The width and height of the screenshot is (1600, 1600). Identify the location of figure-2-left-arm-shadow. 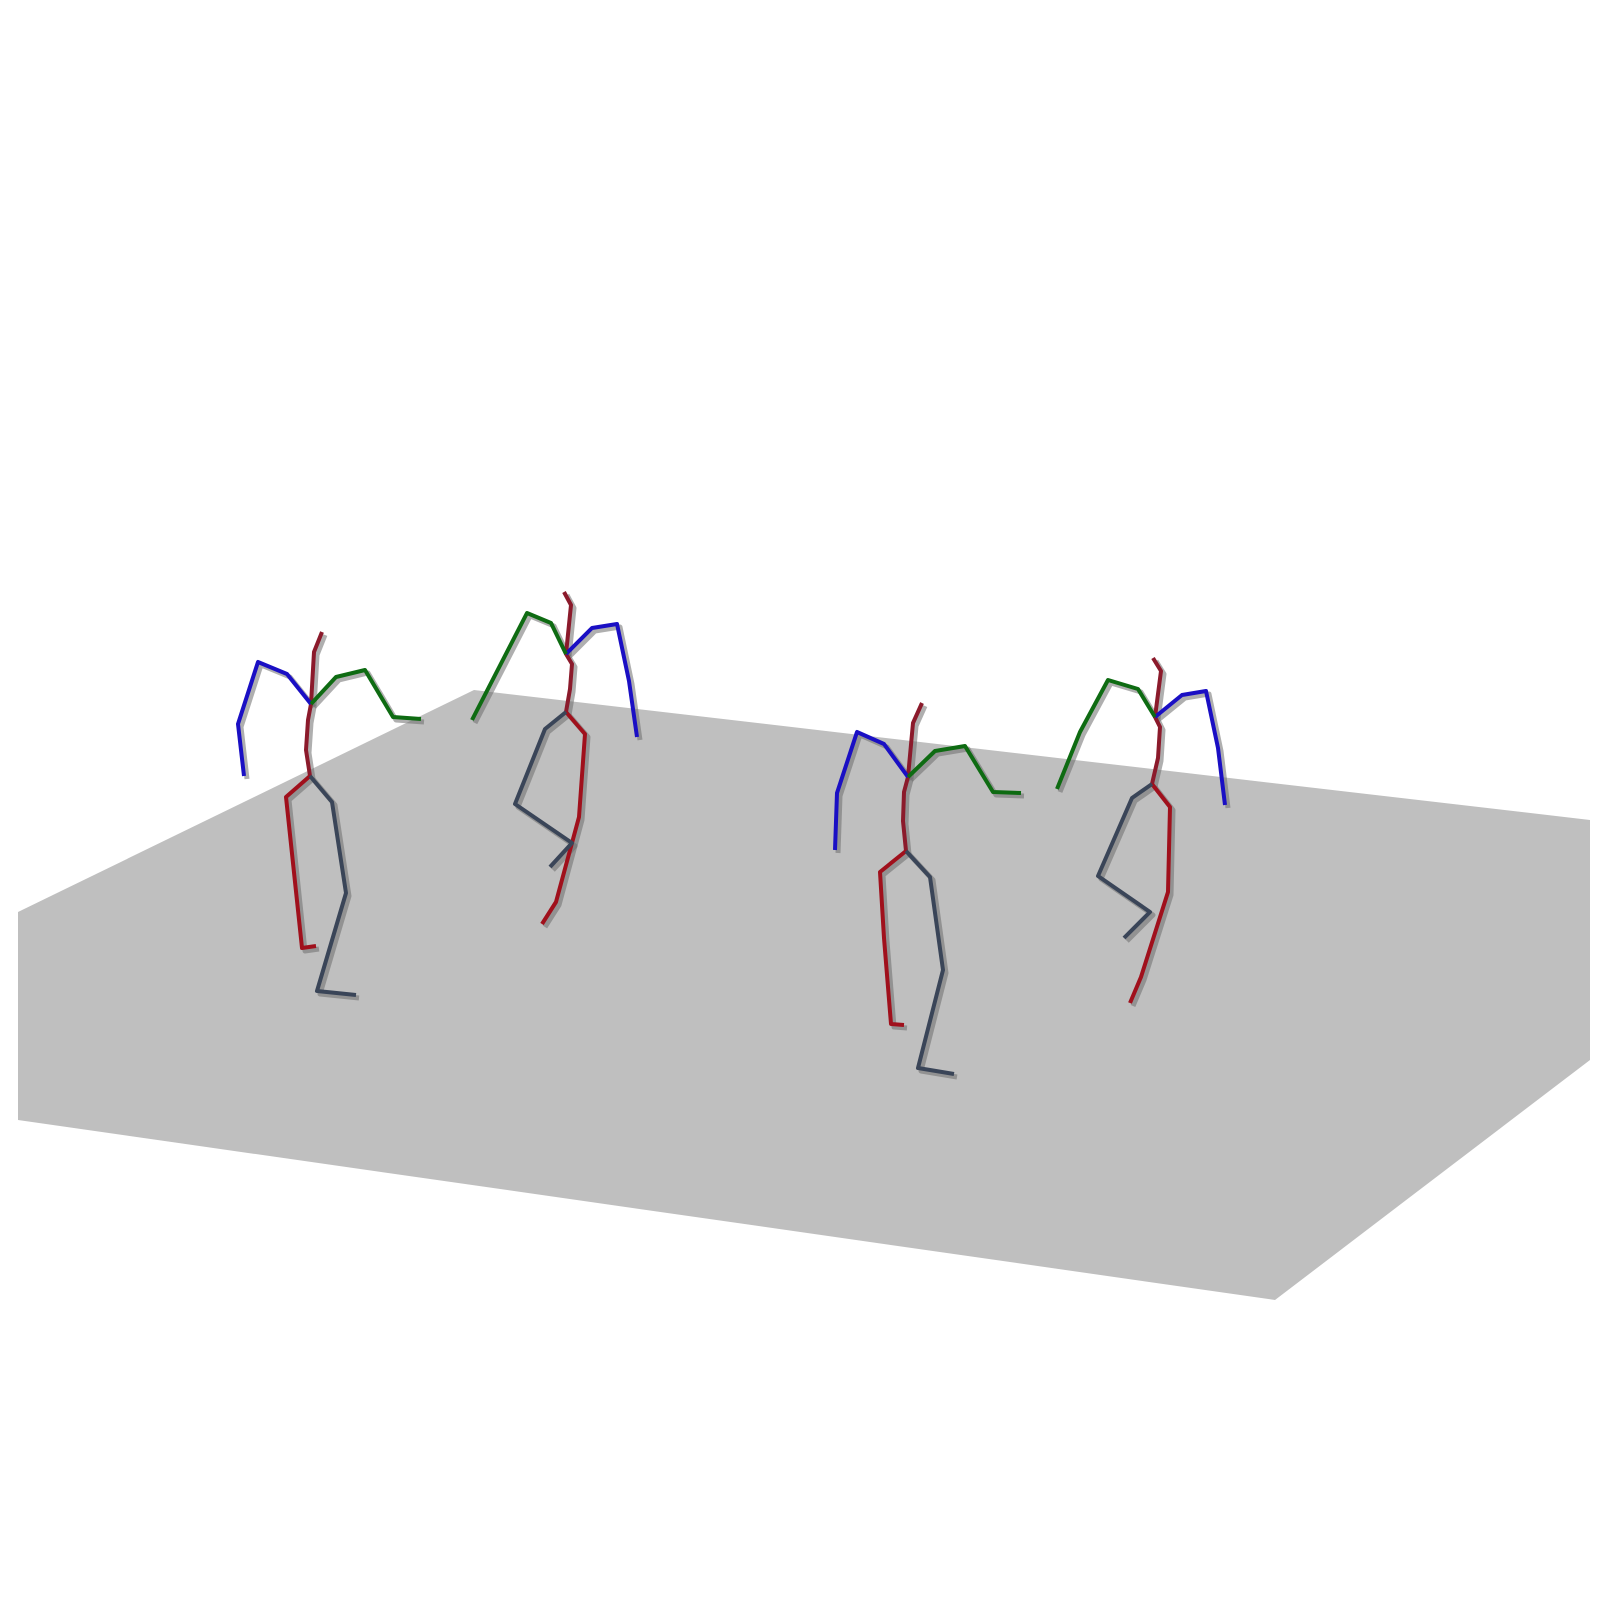
(605, 682).